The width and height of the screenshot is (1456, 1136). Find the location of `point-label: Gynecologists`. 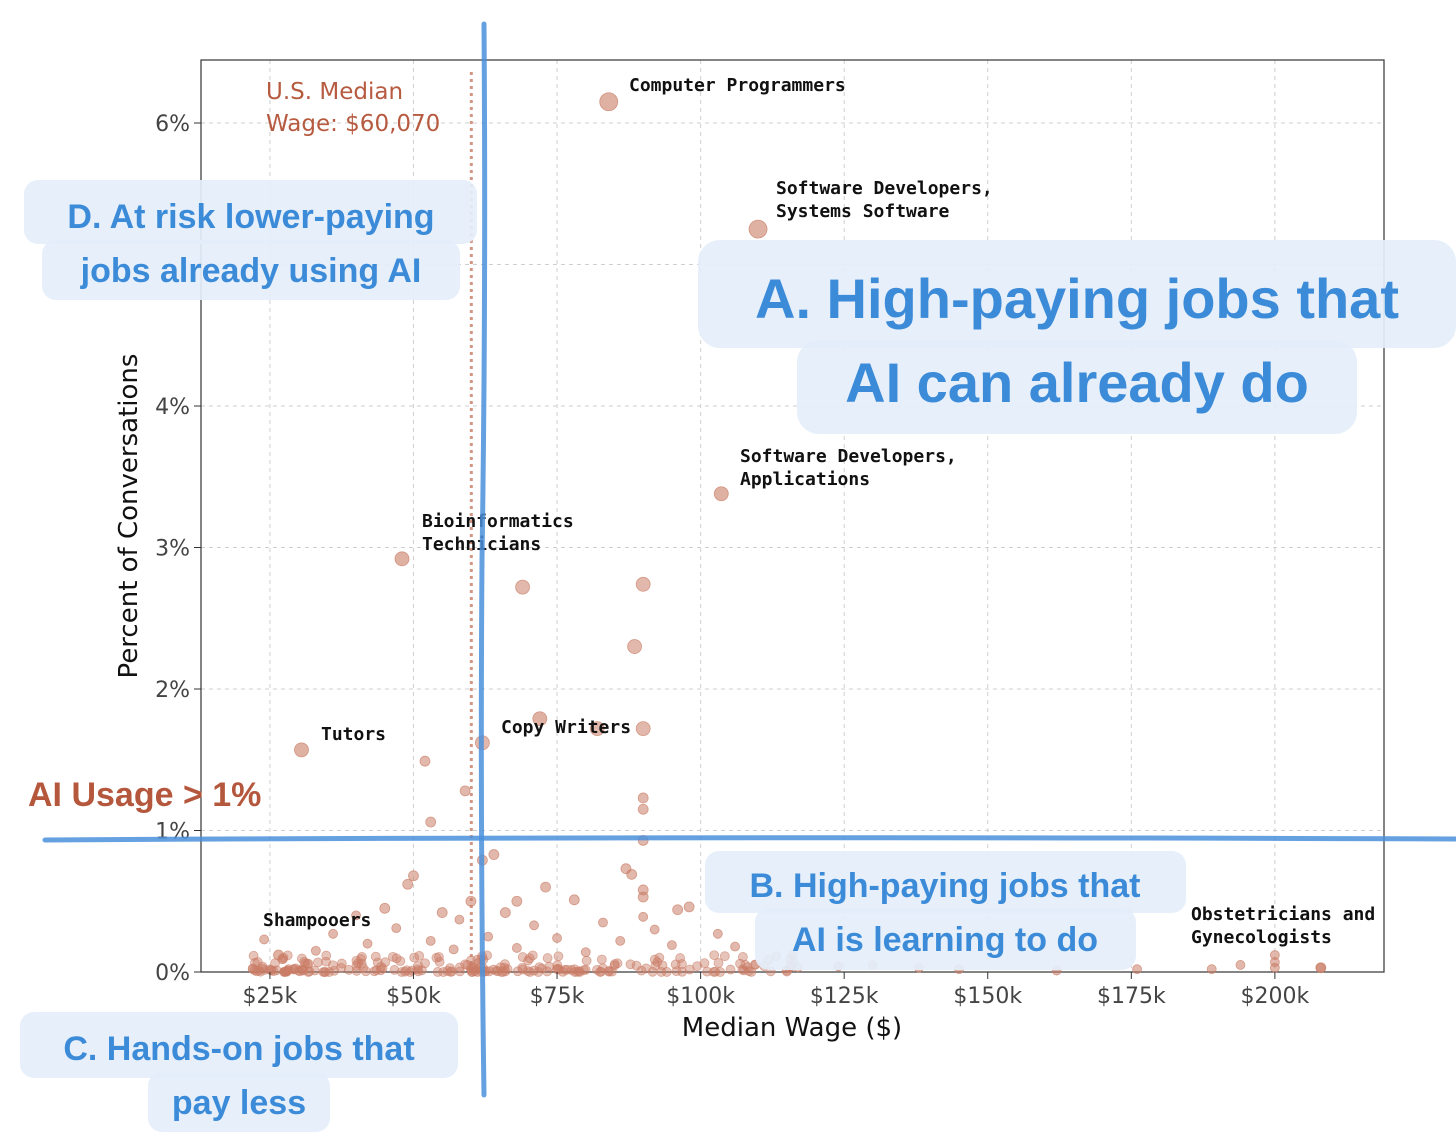

point-label: Gynecologists is located at coordinates (1261, 937).